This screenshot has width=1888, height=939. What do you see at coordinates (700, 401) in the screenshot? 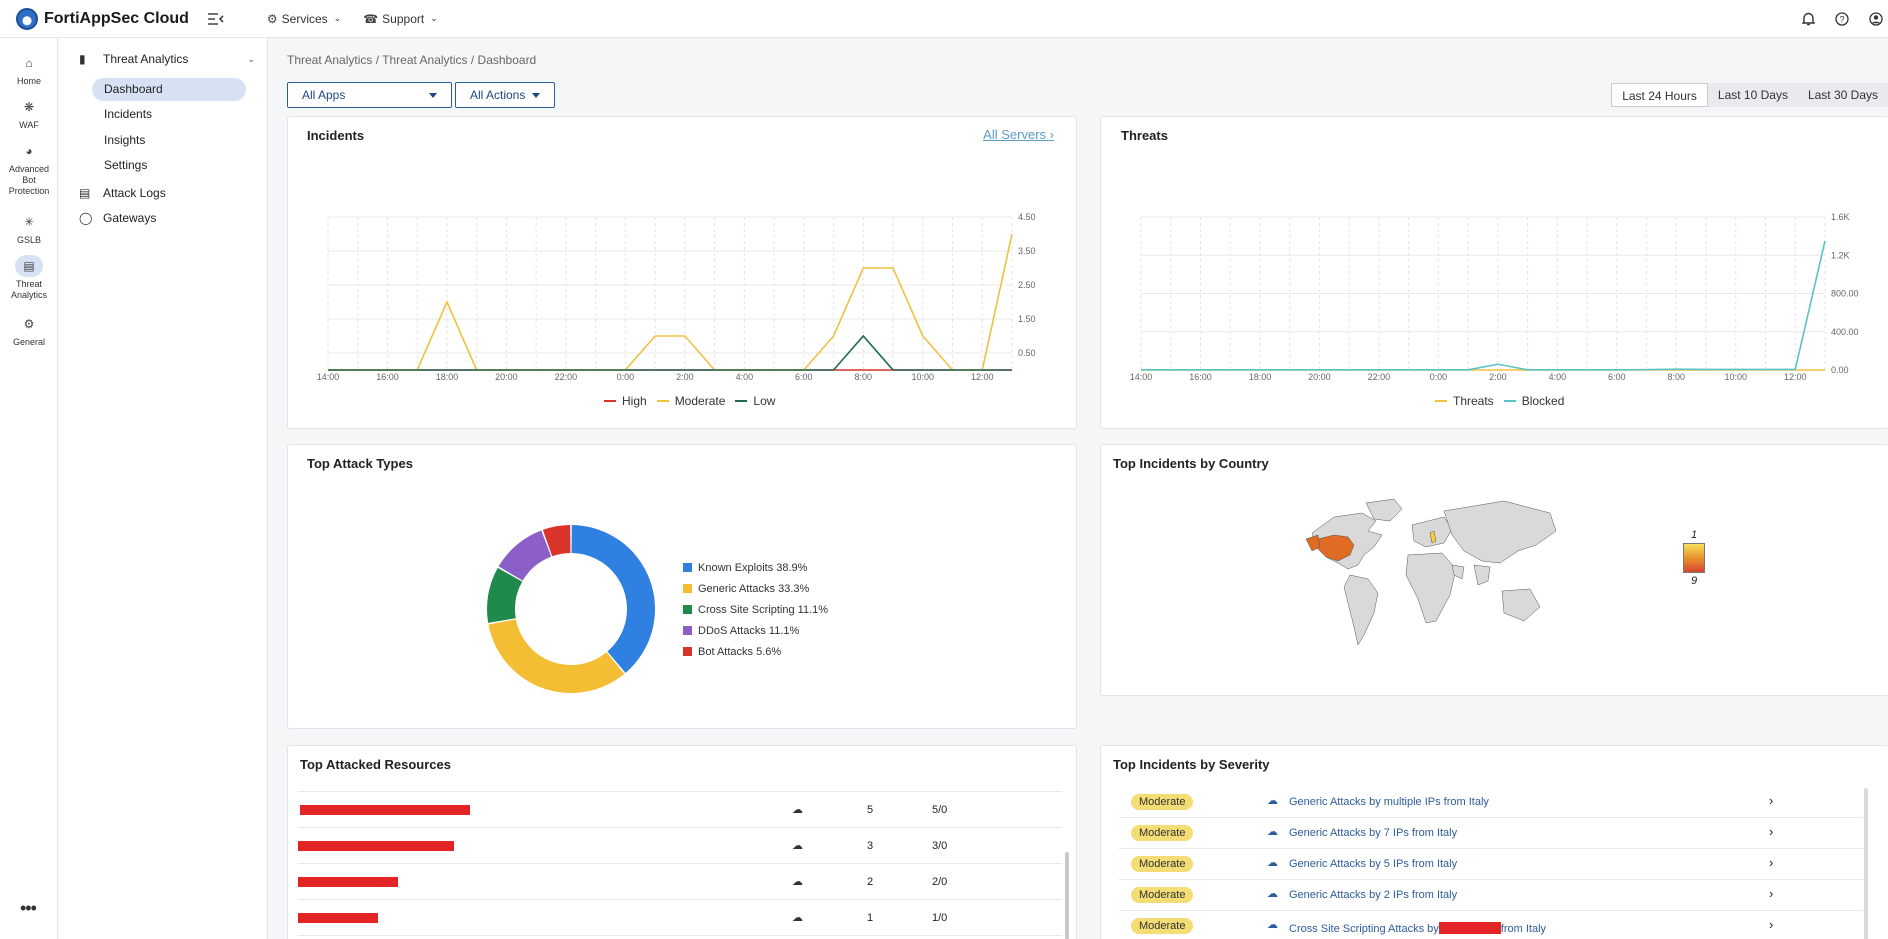
I see `legend-moderate: Moderate` at bounding box center [700, 401].